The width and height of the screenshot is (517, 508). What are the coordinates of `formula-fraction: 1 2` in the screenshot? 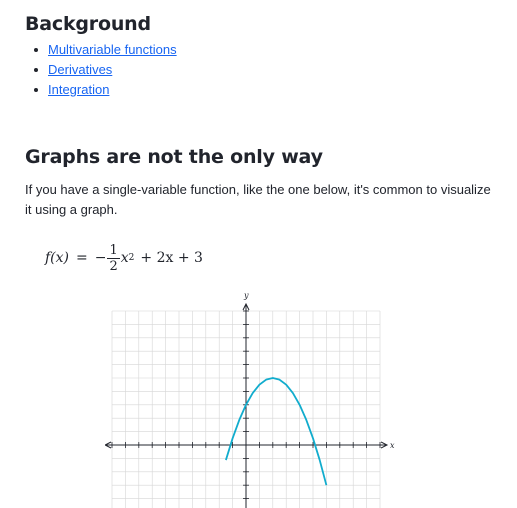 It's located at (113, 258).